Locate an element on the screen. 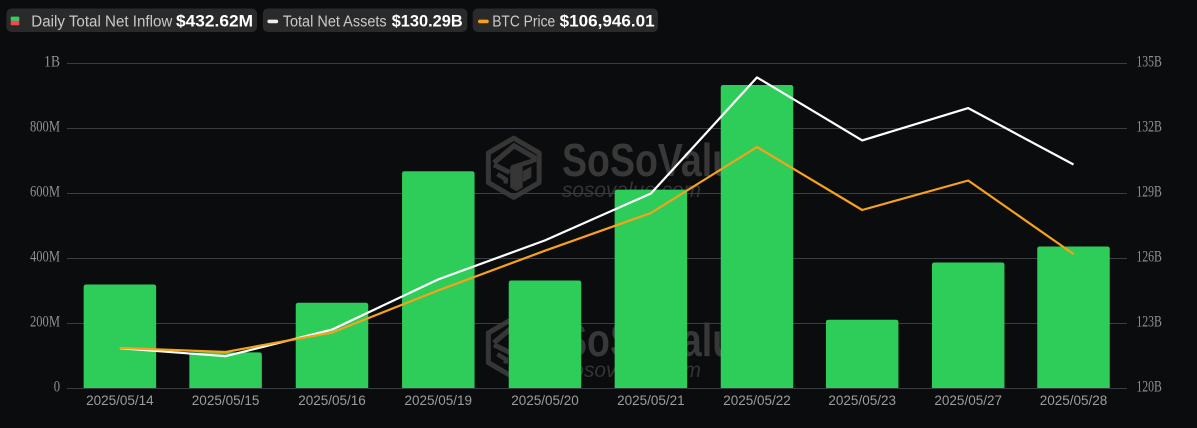  svg-text: 2025/05/22 is located at coordinates (757, 400).